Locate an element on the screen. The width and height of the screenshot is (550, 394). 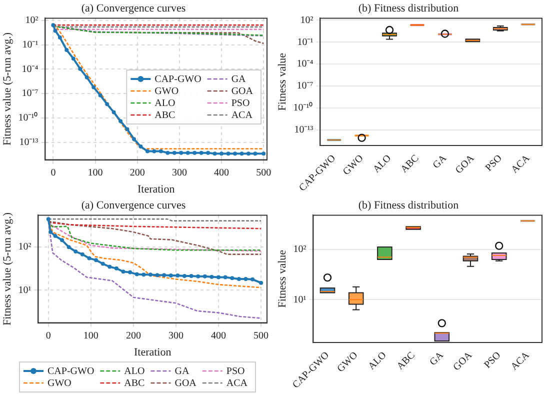
legend-label: CAP-GWO is located at coordinates (178, 80).